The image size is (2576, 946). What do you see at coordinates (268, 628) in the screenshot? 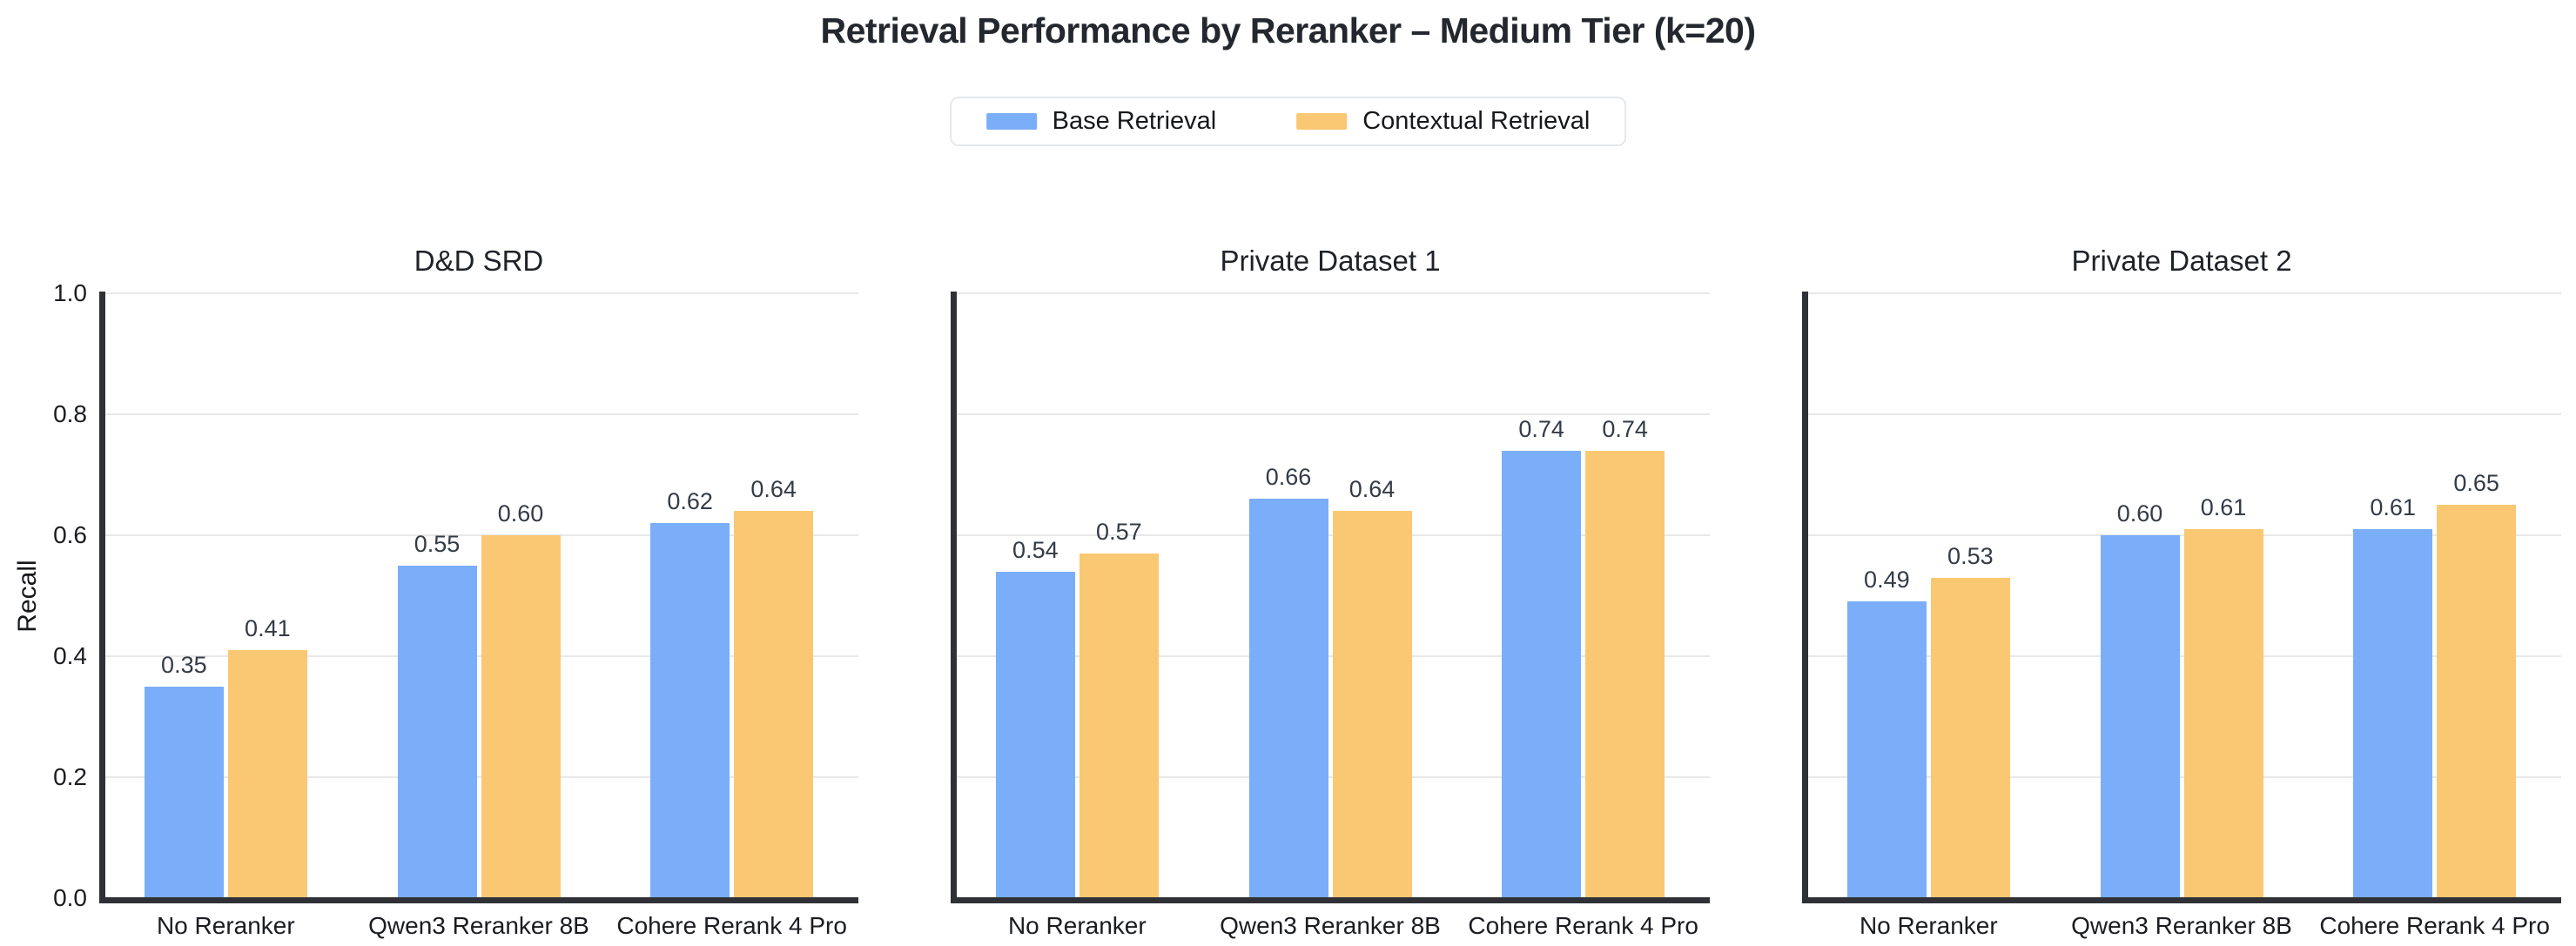
I see `bar-value-label: 0.41` at bounding box center [268, 628].